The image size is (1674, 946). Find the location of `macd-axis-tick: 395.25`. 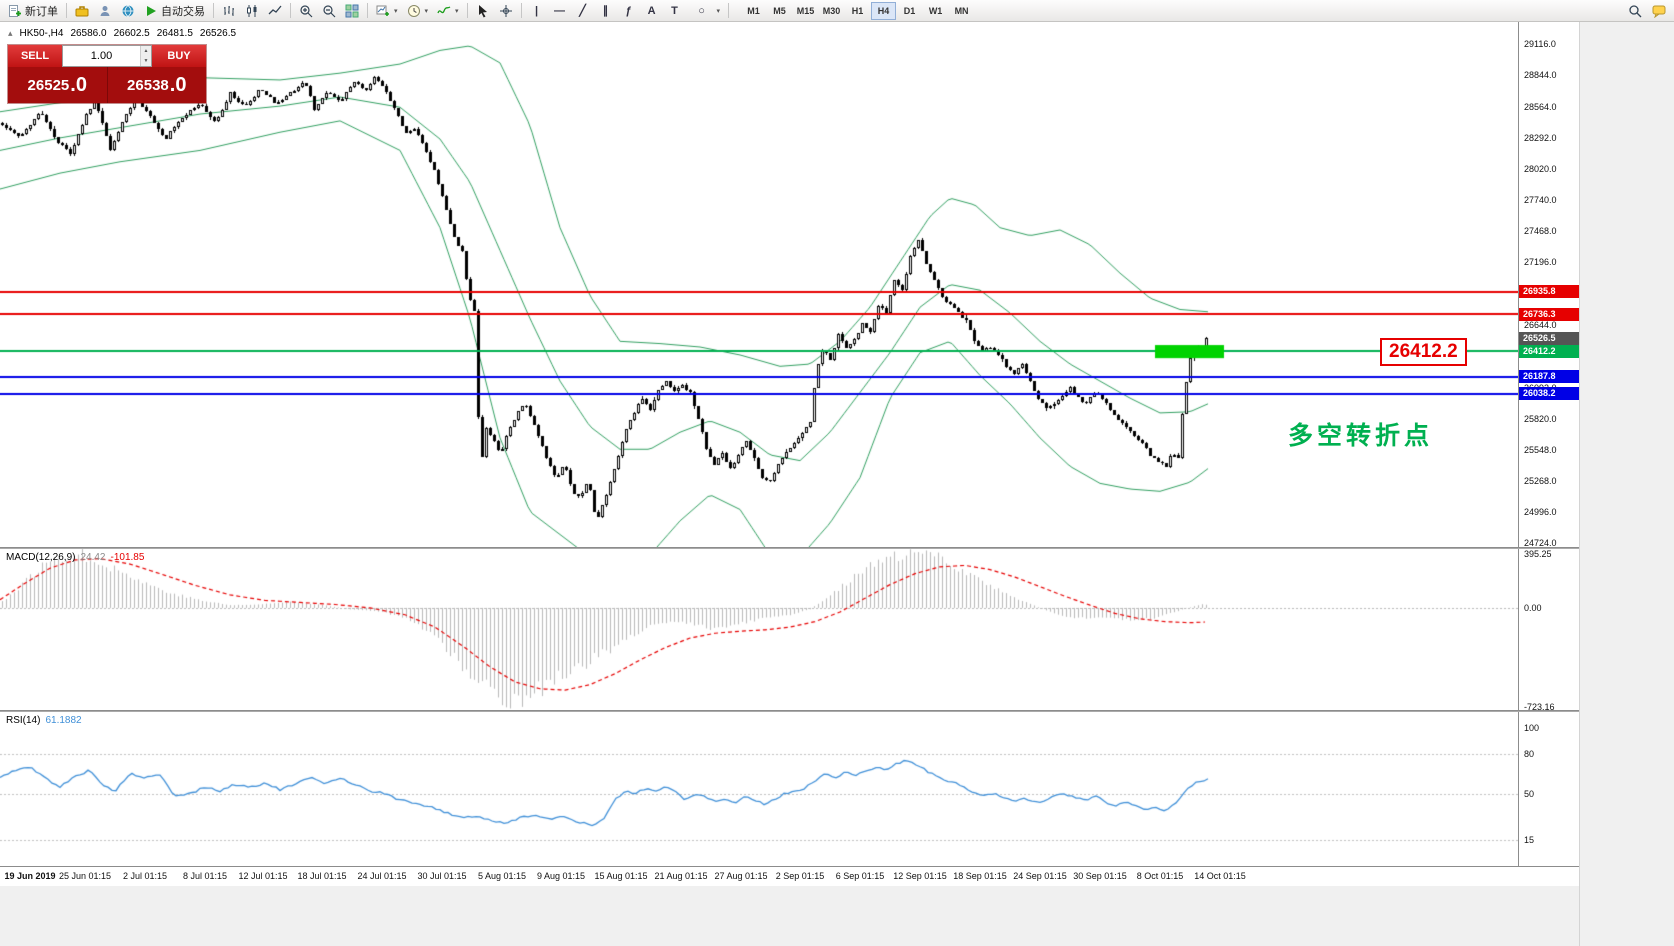

macd-axis-tick: 395.25 is located at coordinates (1538, 554).